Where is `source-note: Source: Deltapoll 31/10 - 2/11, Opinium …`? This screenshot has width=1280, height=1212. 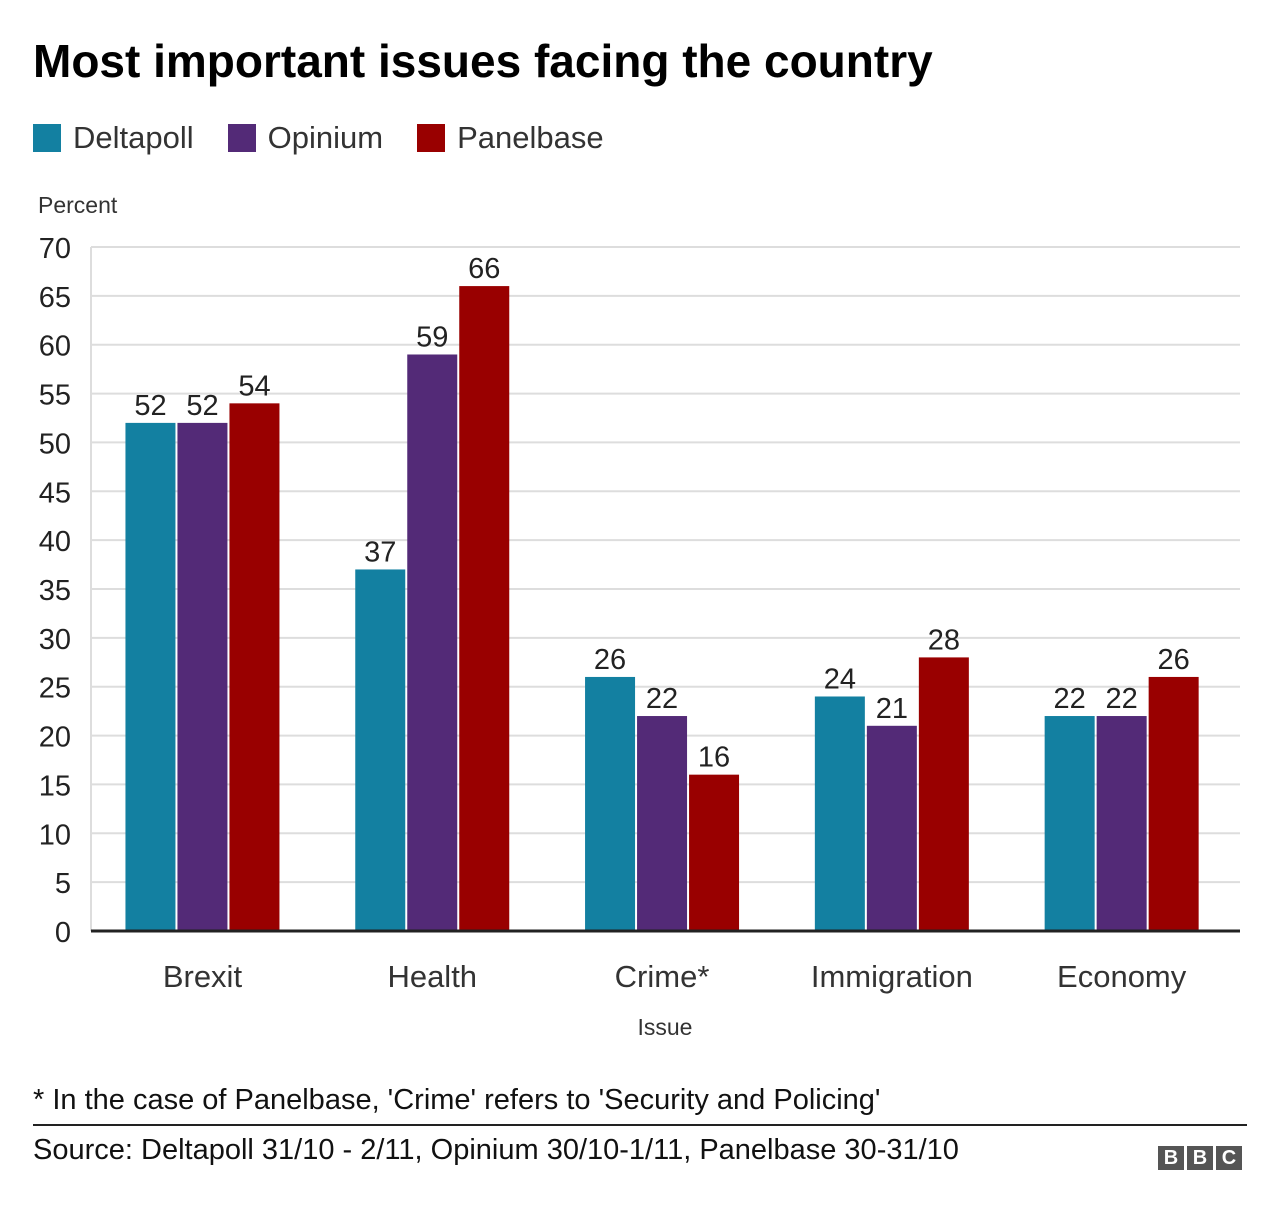
source-note: Source: Deltapoll 31/10 - 2/11, Opinium … is located at coordinates (496, 1150).